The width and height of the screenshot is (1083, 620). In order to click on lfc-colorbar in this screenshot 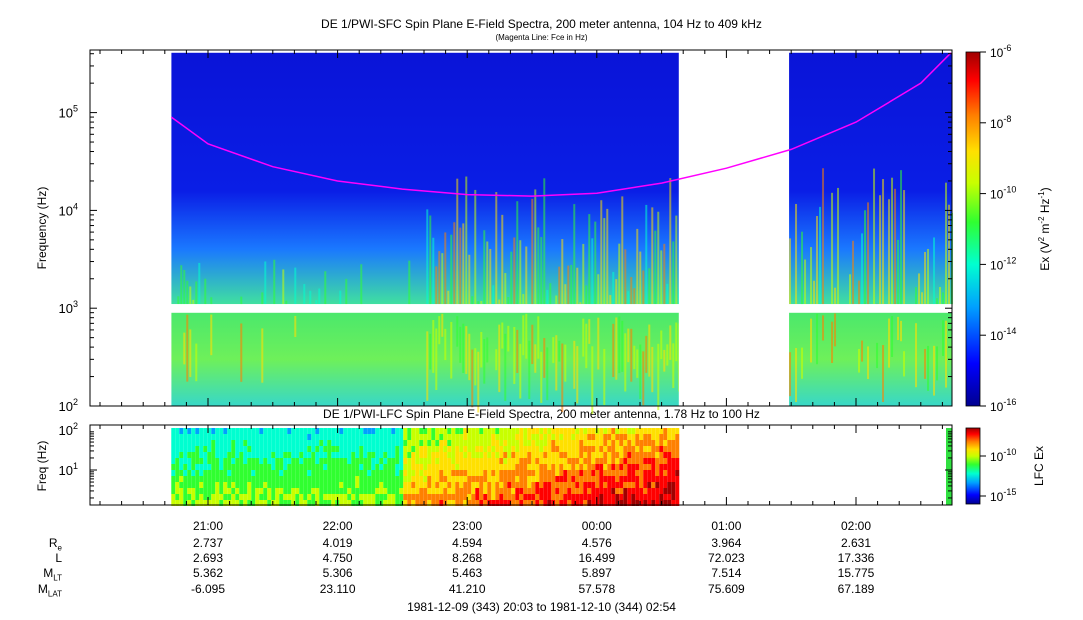, I will do `click(973, 466)`.